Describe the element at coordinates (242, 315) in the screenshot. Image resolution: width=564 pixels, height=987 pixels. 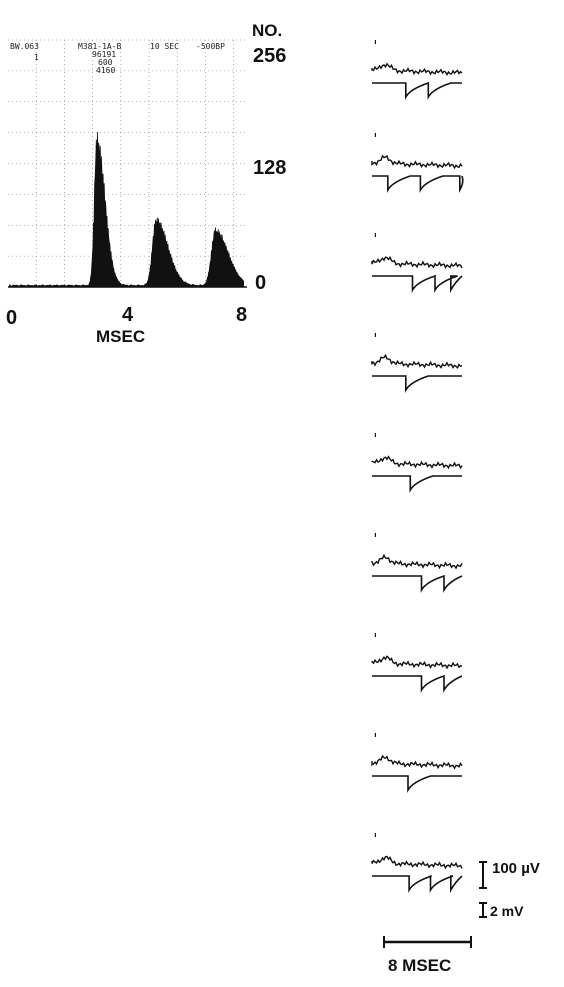
I see `x-tick-8: 8` at that location.